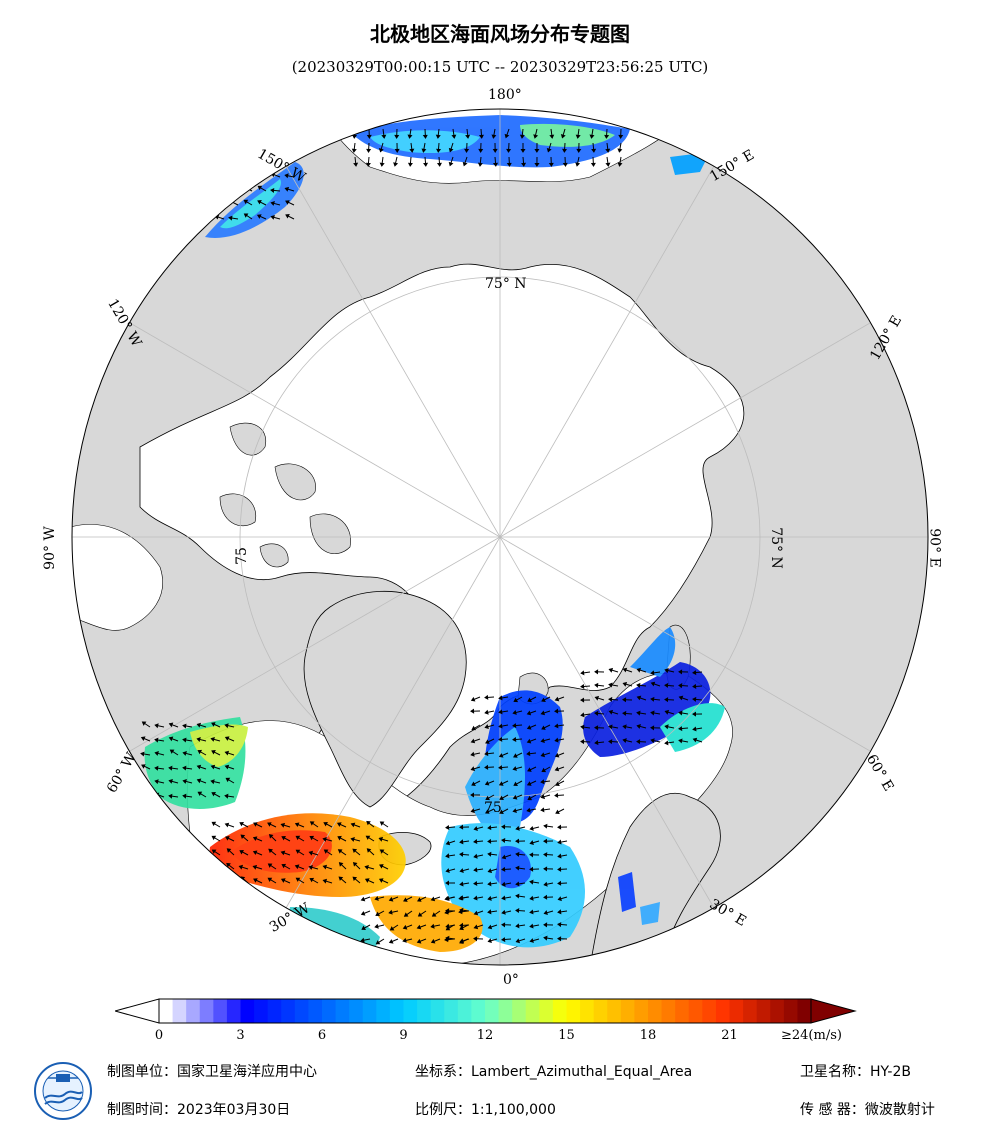 The image size is (1000, 1133). Describe the element at coordinates (137, 1011) in the screenshot. I see `colorbar-min-arrow` at that location.